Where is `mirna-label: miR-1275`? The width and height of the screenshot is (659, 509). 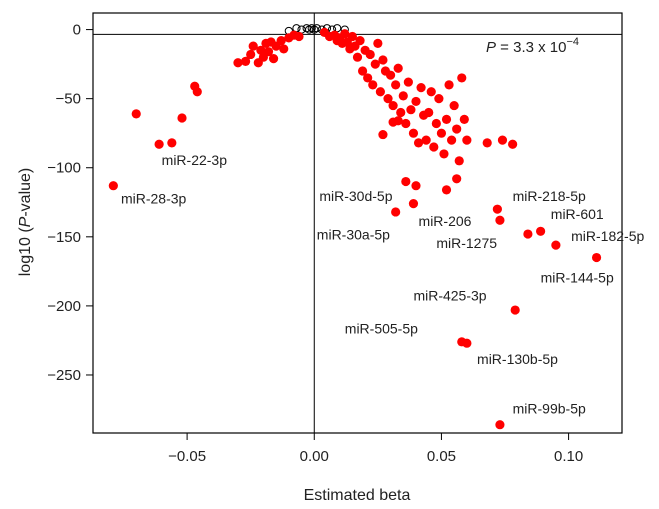 mirna-label: miR-1275 is located at coordinates (466, 243).